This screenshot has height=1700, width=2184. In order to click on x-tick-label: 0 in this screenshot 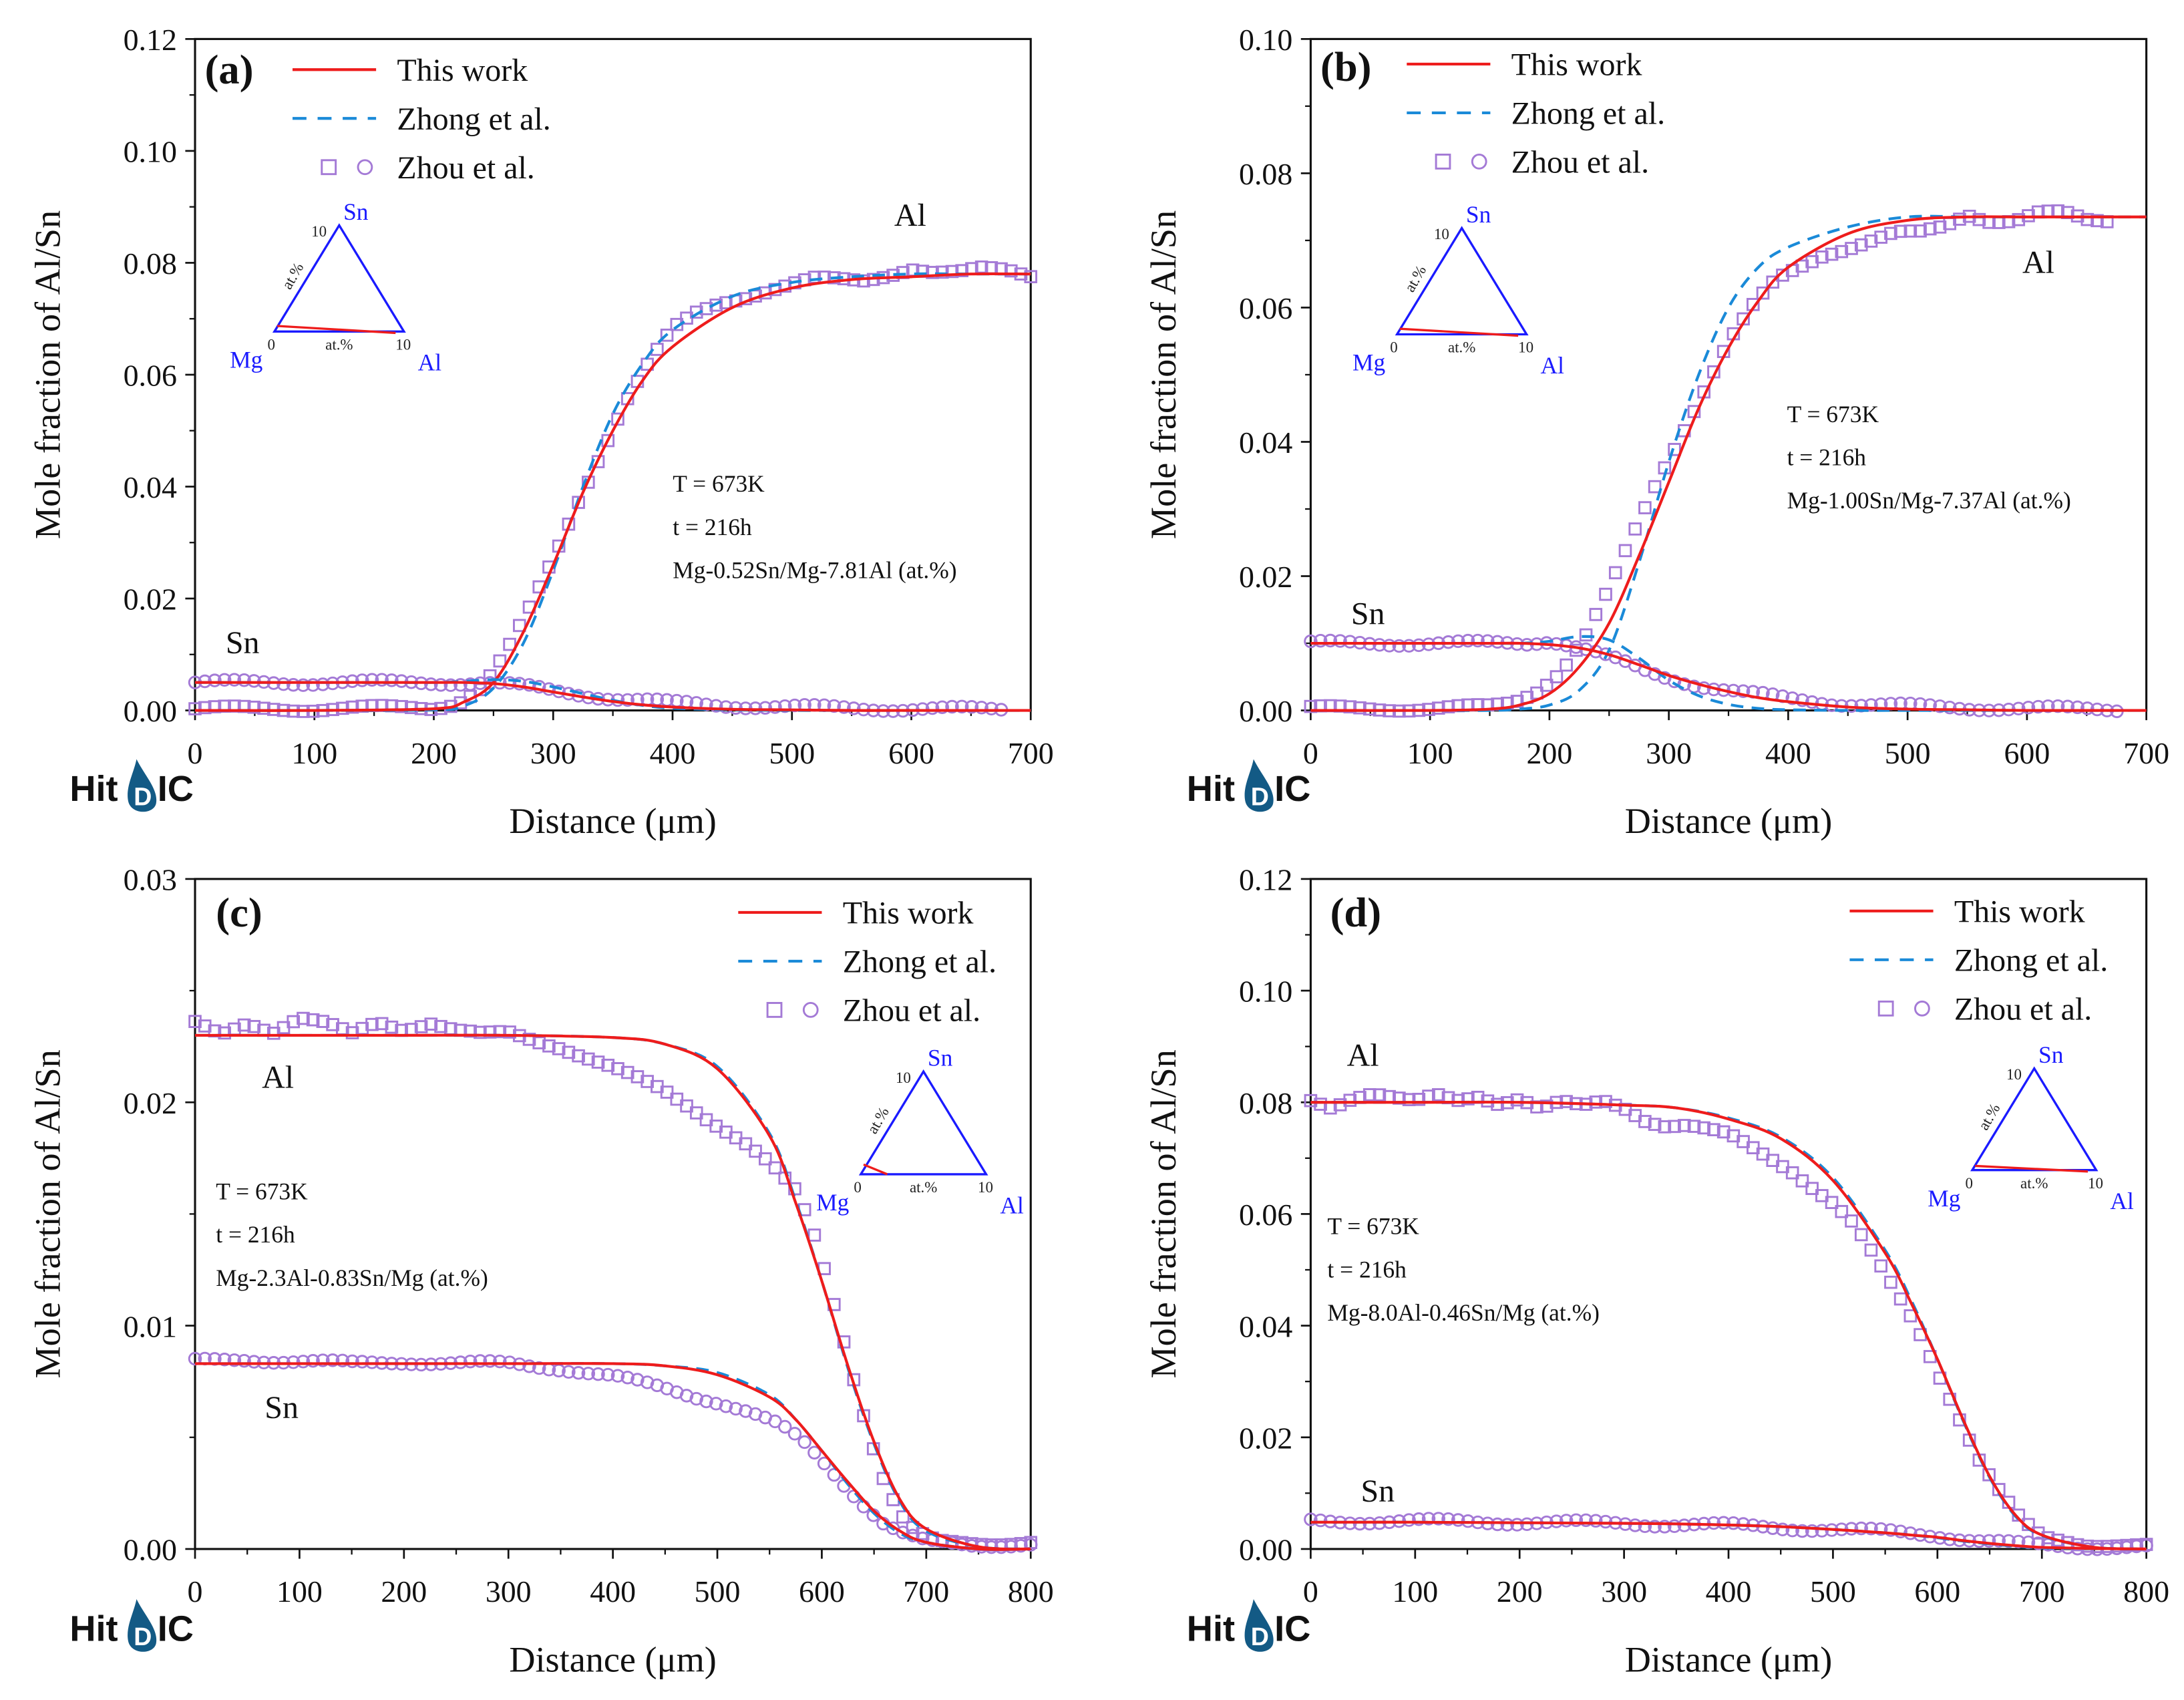, I will do `click(196, 753)`.